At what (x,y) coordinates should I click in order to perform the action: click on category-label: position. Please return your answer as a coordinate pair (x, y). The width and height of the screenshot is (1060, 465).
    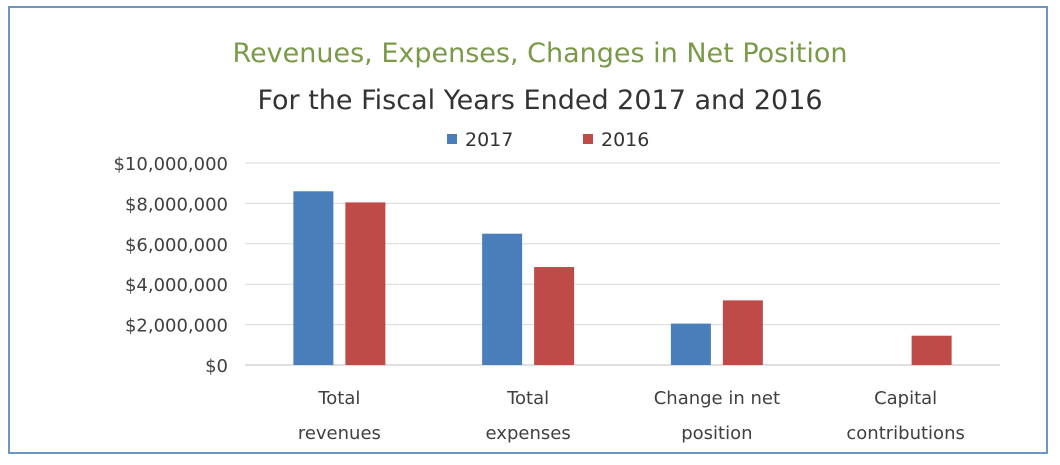
    Looking at the image, I should click on (716, 433).